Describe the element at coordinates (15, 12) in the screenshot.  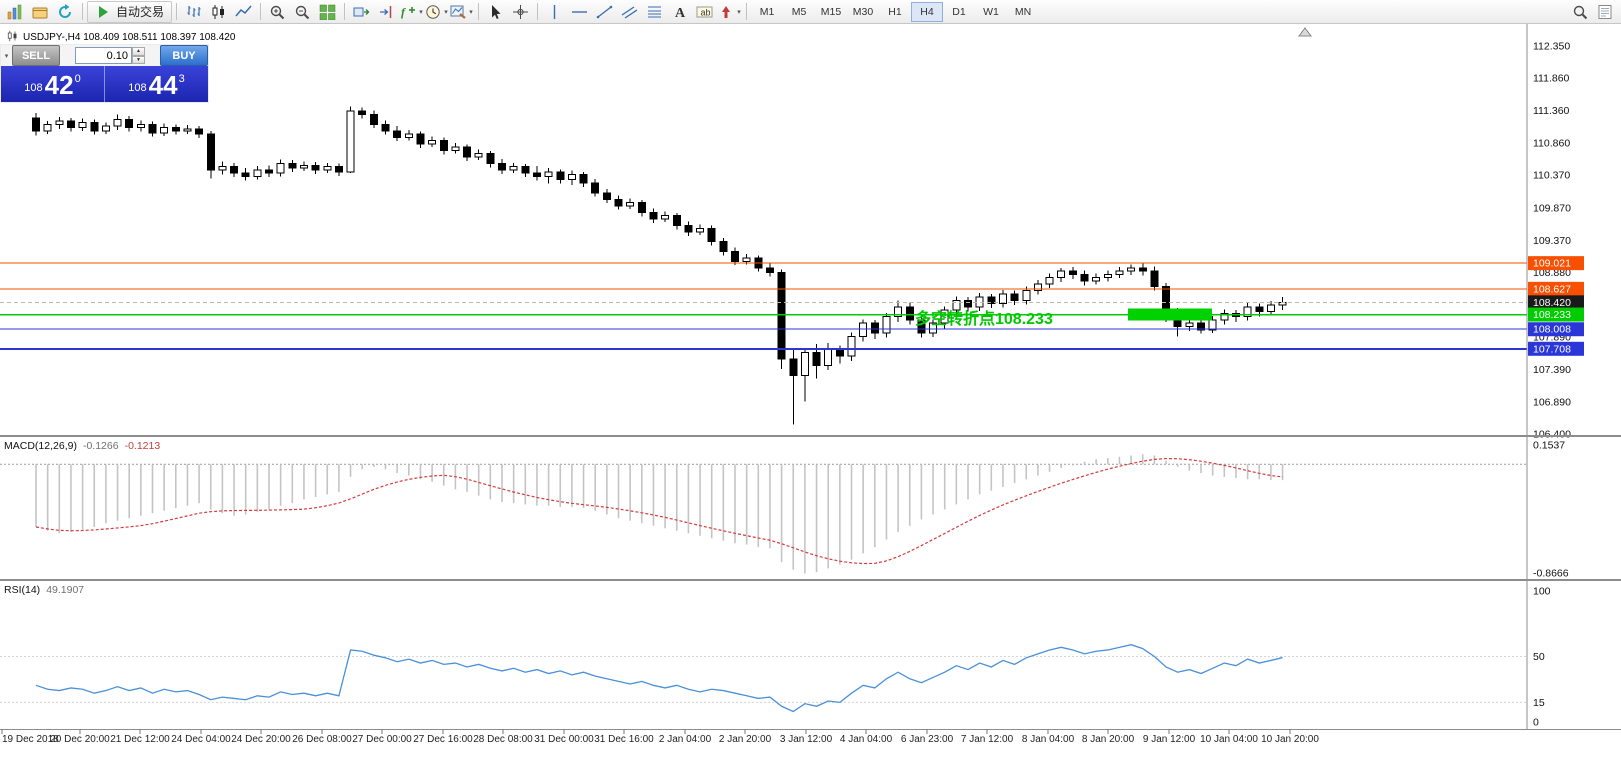
I see `new-chart-button` at that location.